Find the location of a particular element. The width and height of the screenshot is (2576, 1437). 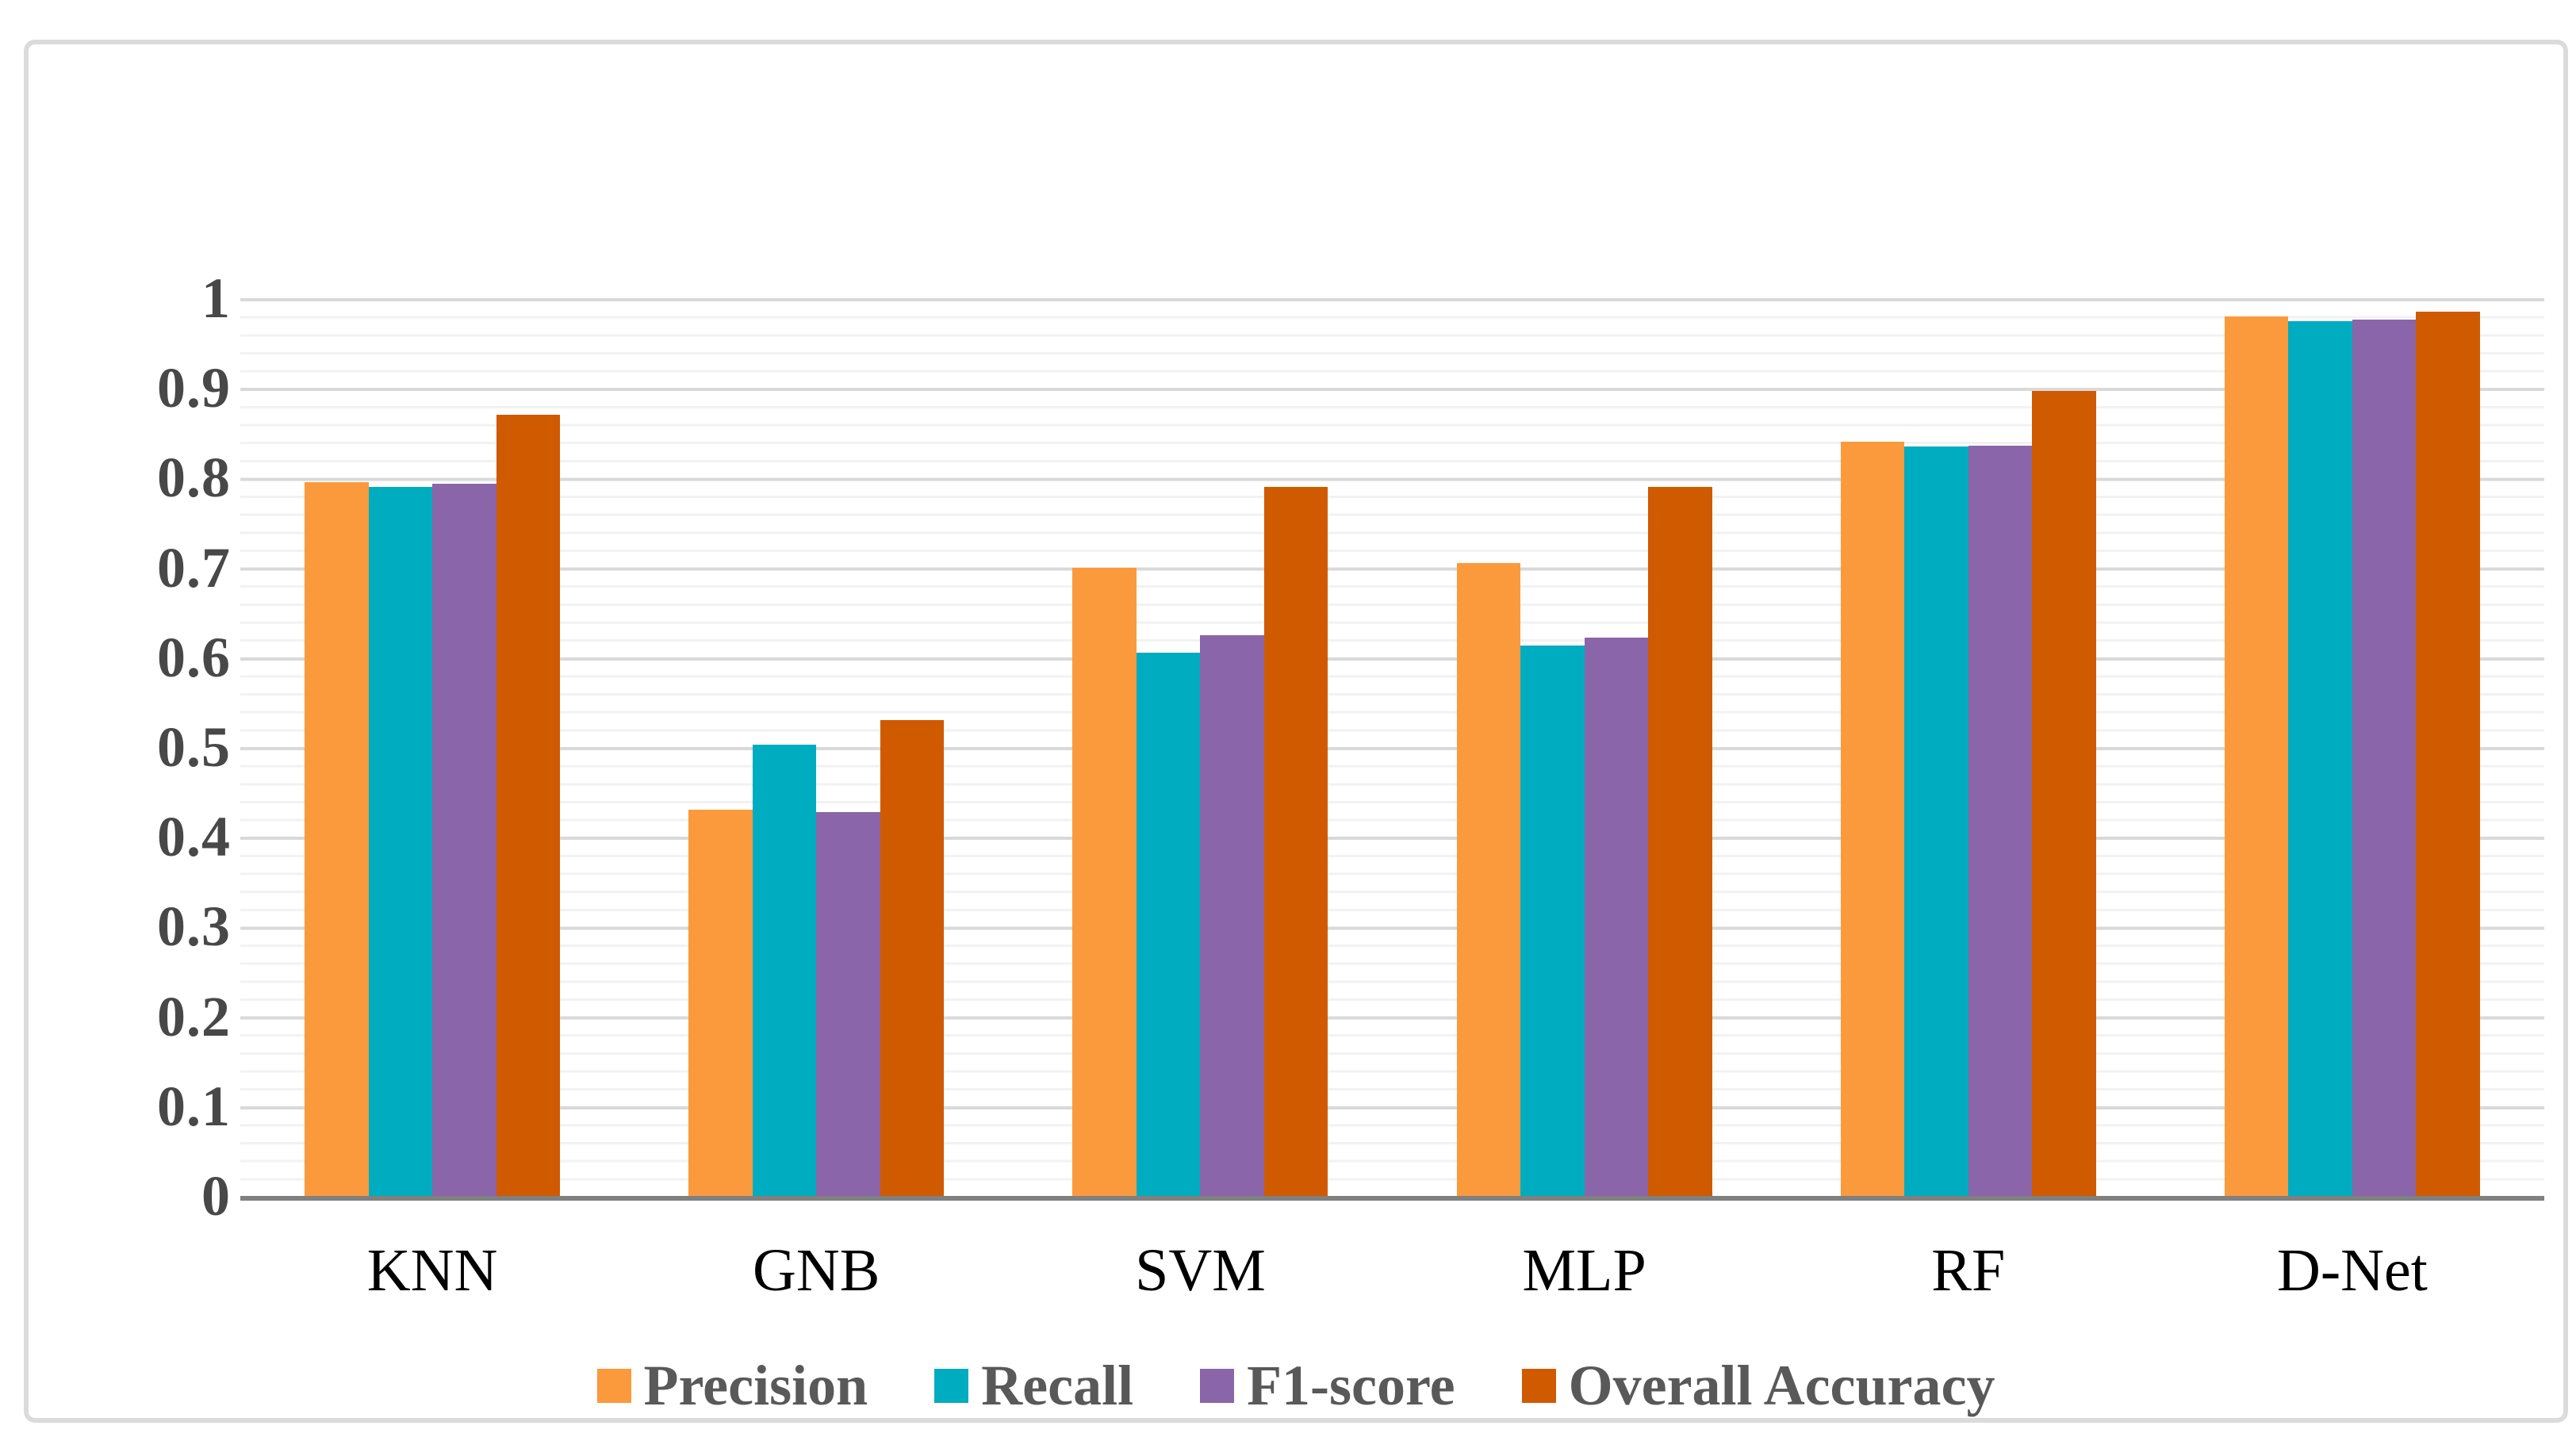

bar-group-gnb is located at coordinates (816, 747).